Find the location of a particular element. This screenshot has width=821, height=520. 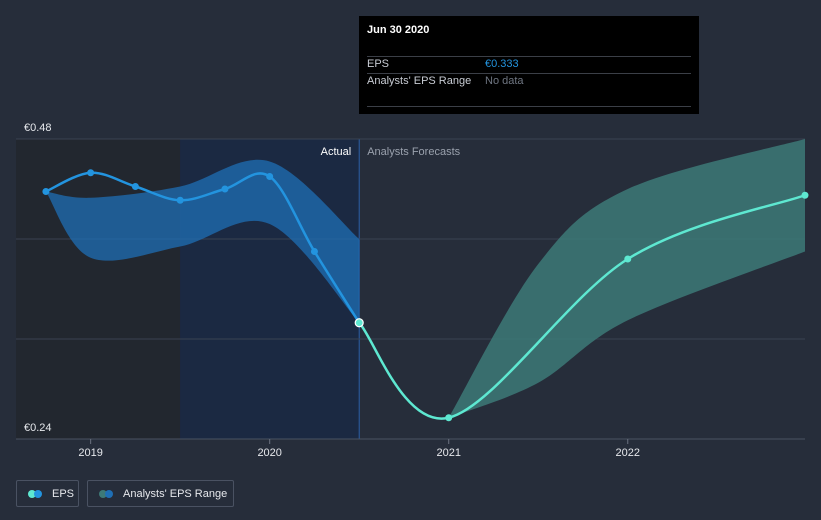

y-tick-label: €0.24 is located at coordinates (38, 428).